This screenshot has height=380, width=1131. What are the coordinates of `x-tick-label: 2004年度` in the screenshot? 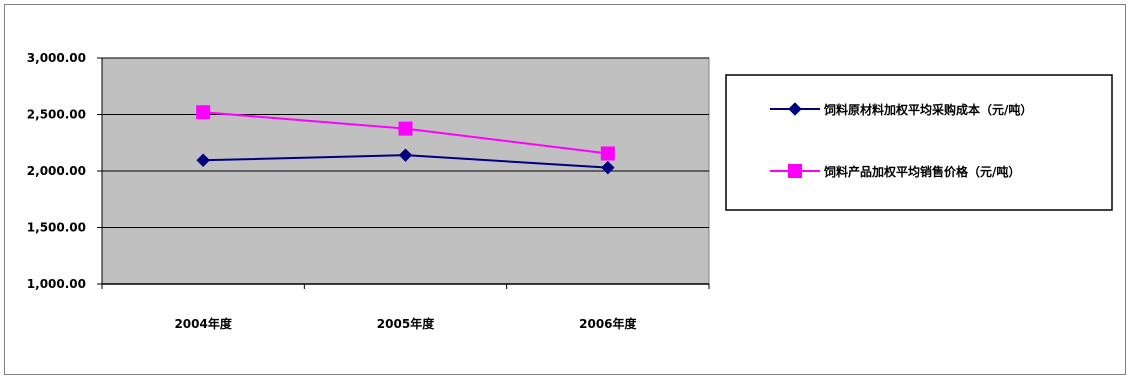 It's located at (203, 323).